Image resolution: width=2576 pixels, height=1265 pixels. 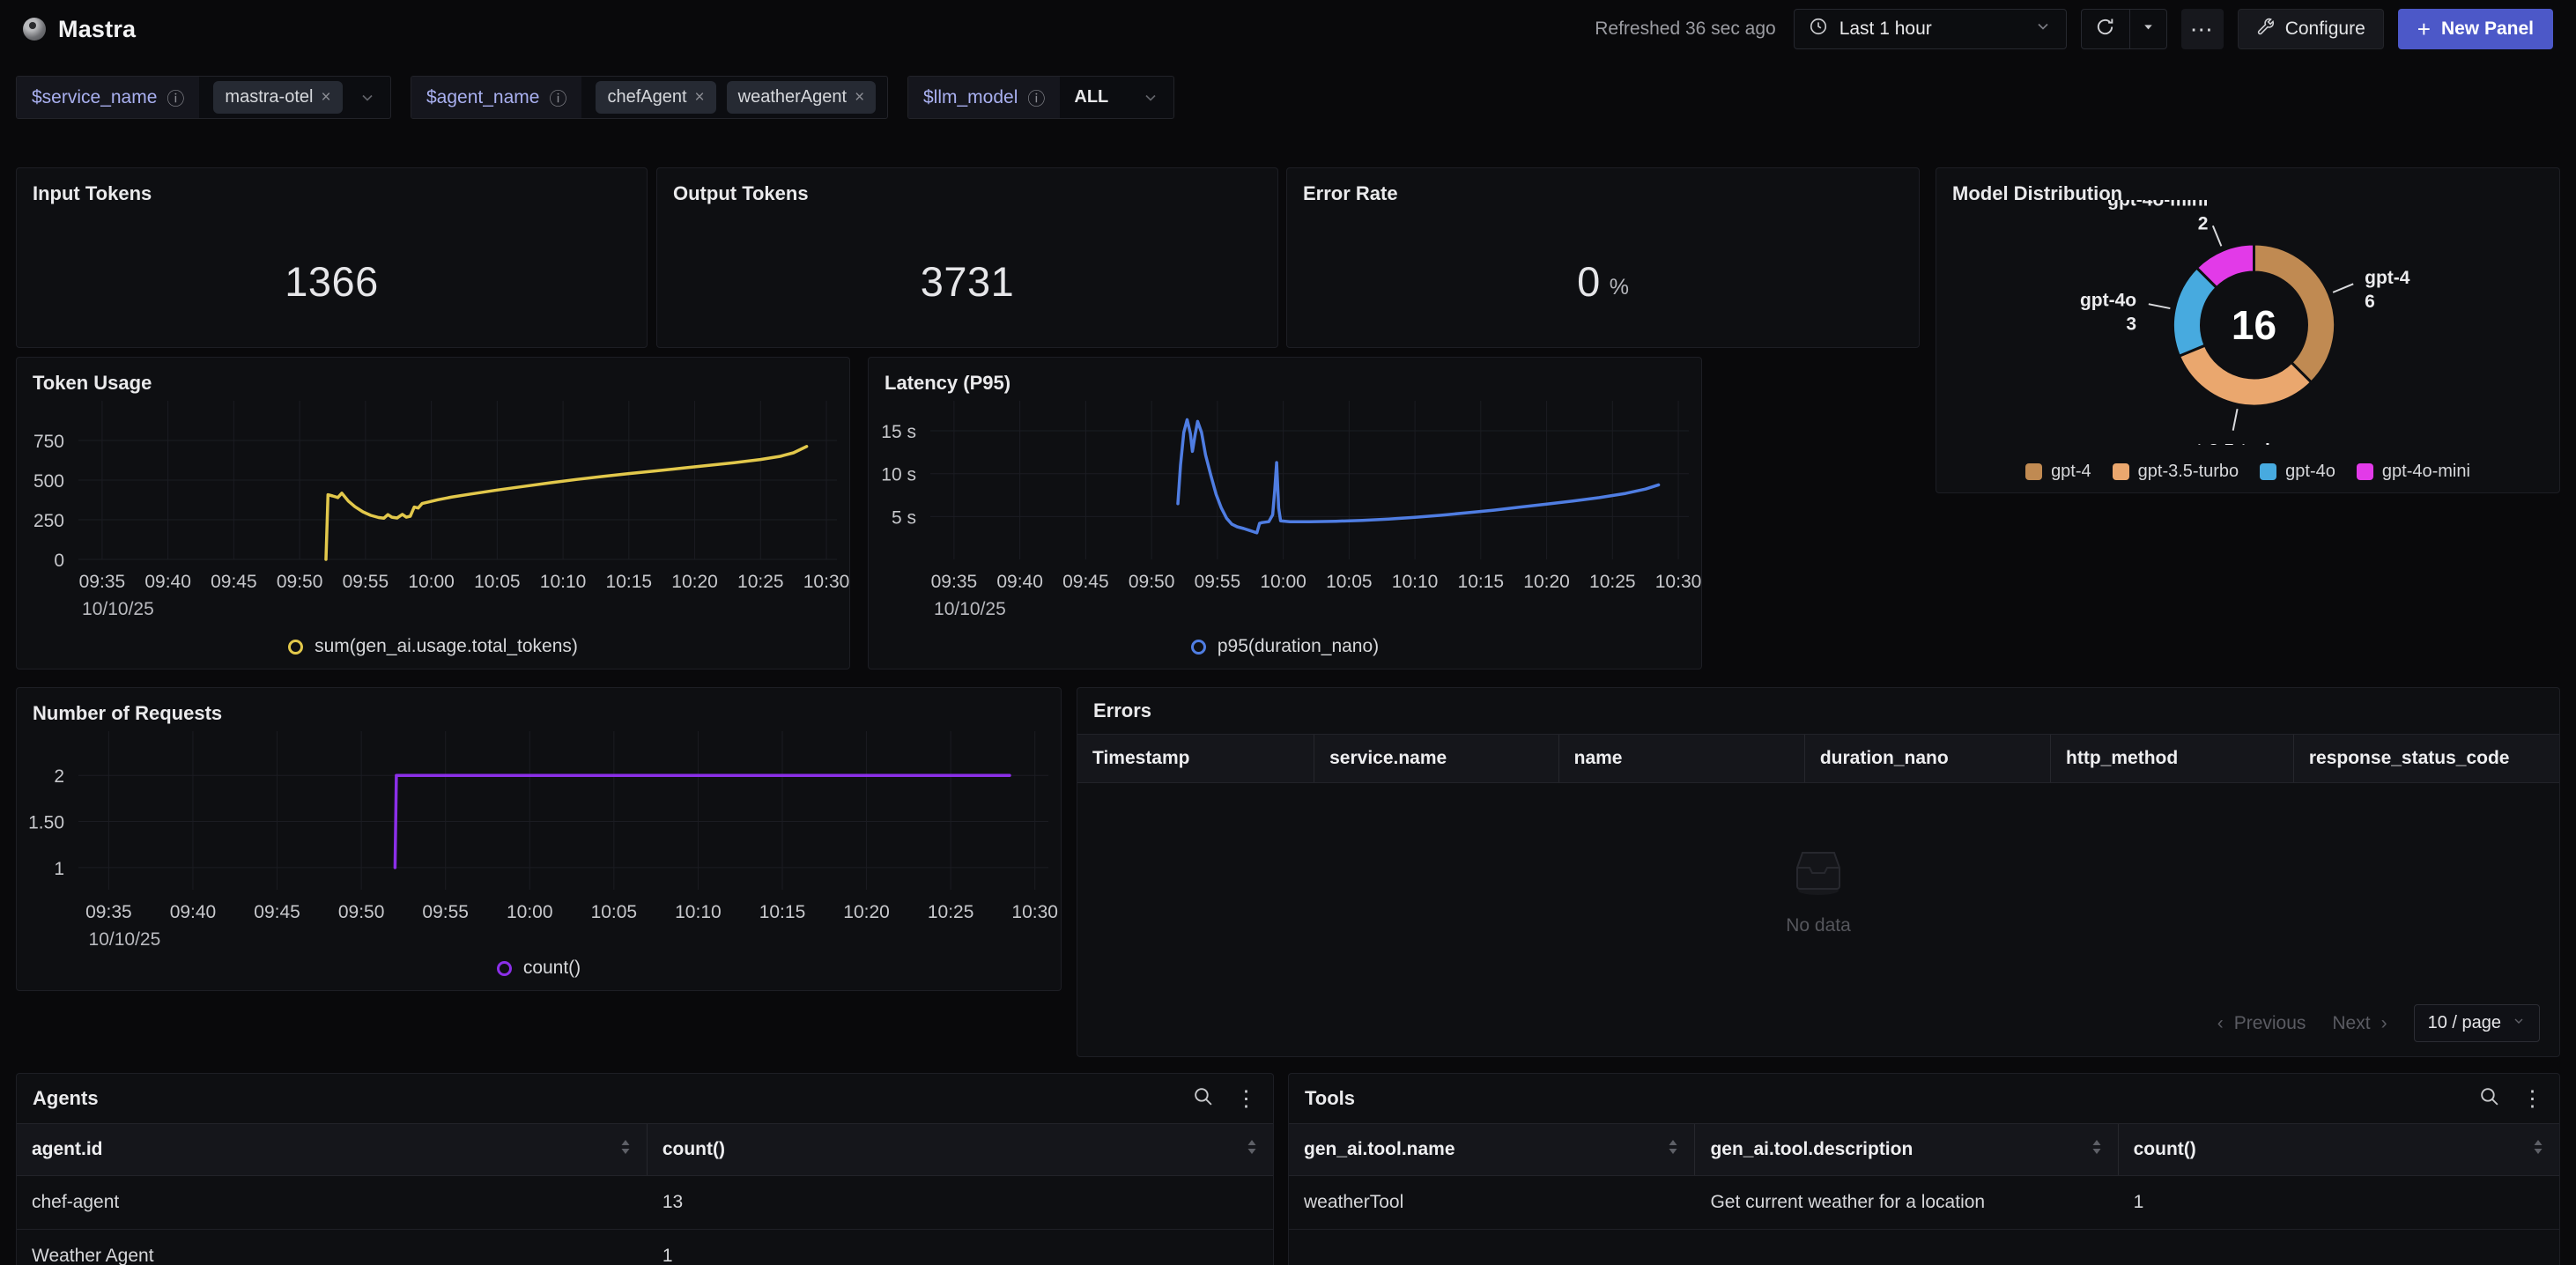 What do you see at coordinates (2158, 205) in the screenshot?
I see `svg-text: gpt-4o-mini` at bounding box center [2158, 205].